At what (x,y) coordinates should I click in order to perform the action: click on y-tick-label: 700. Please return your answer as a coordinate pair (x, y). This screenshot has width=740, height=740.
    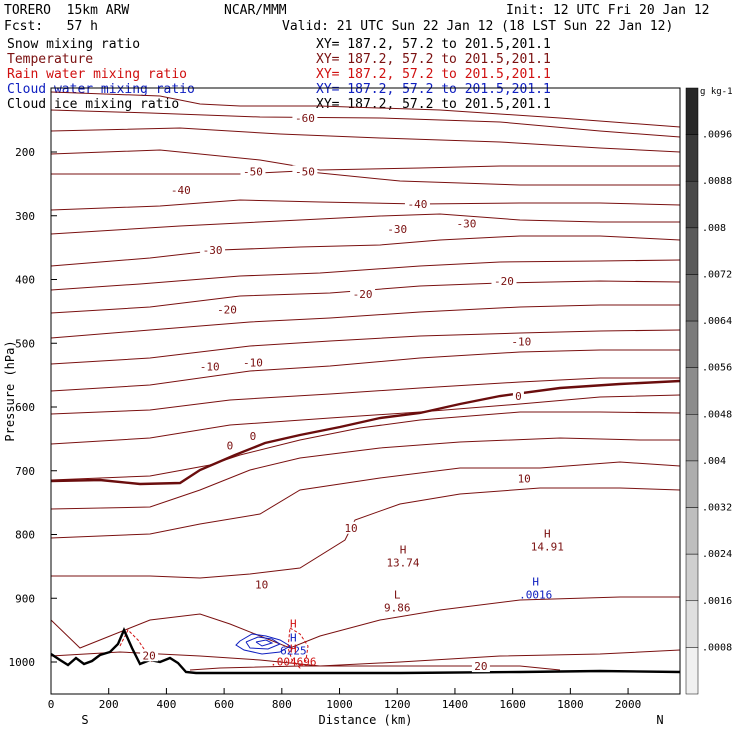
    Looking at the image, I should click on (25, 471).